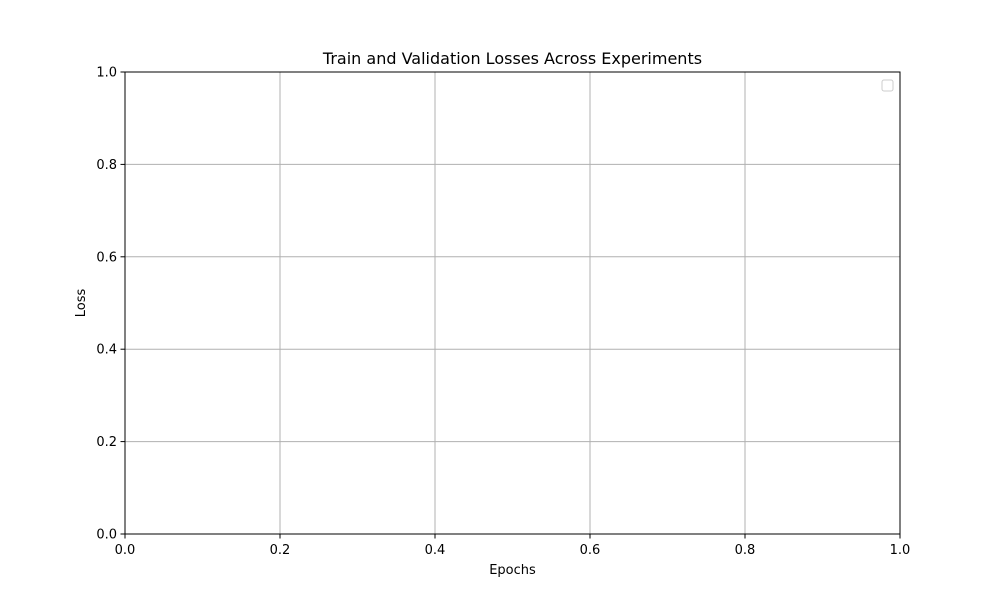 This screenshot has width=1000, height=600. Describe the element at coordinates (590, 550) in the screenshot. I see `x-tick-label: 0.6` at that location.